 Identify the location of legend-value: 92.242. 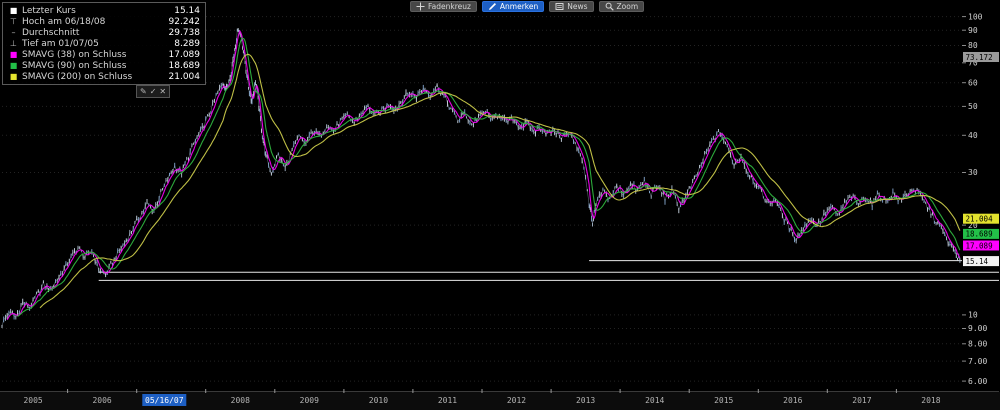
(184, 21).